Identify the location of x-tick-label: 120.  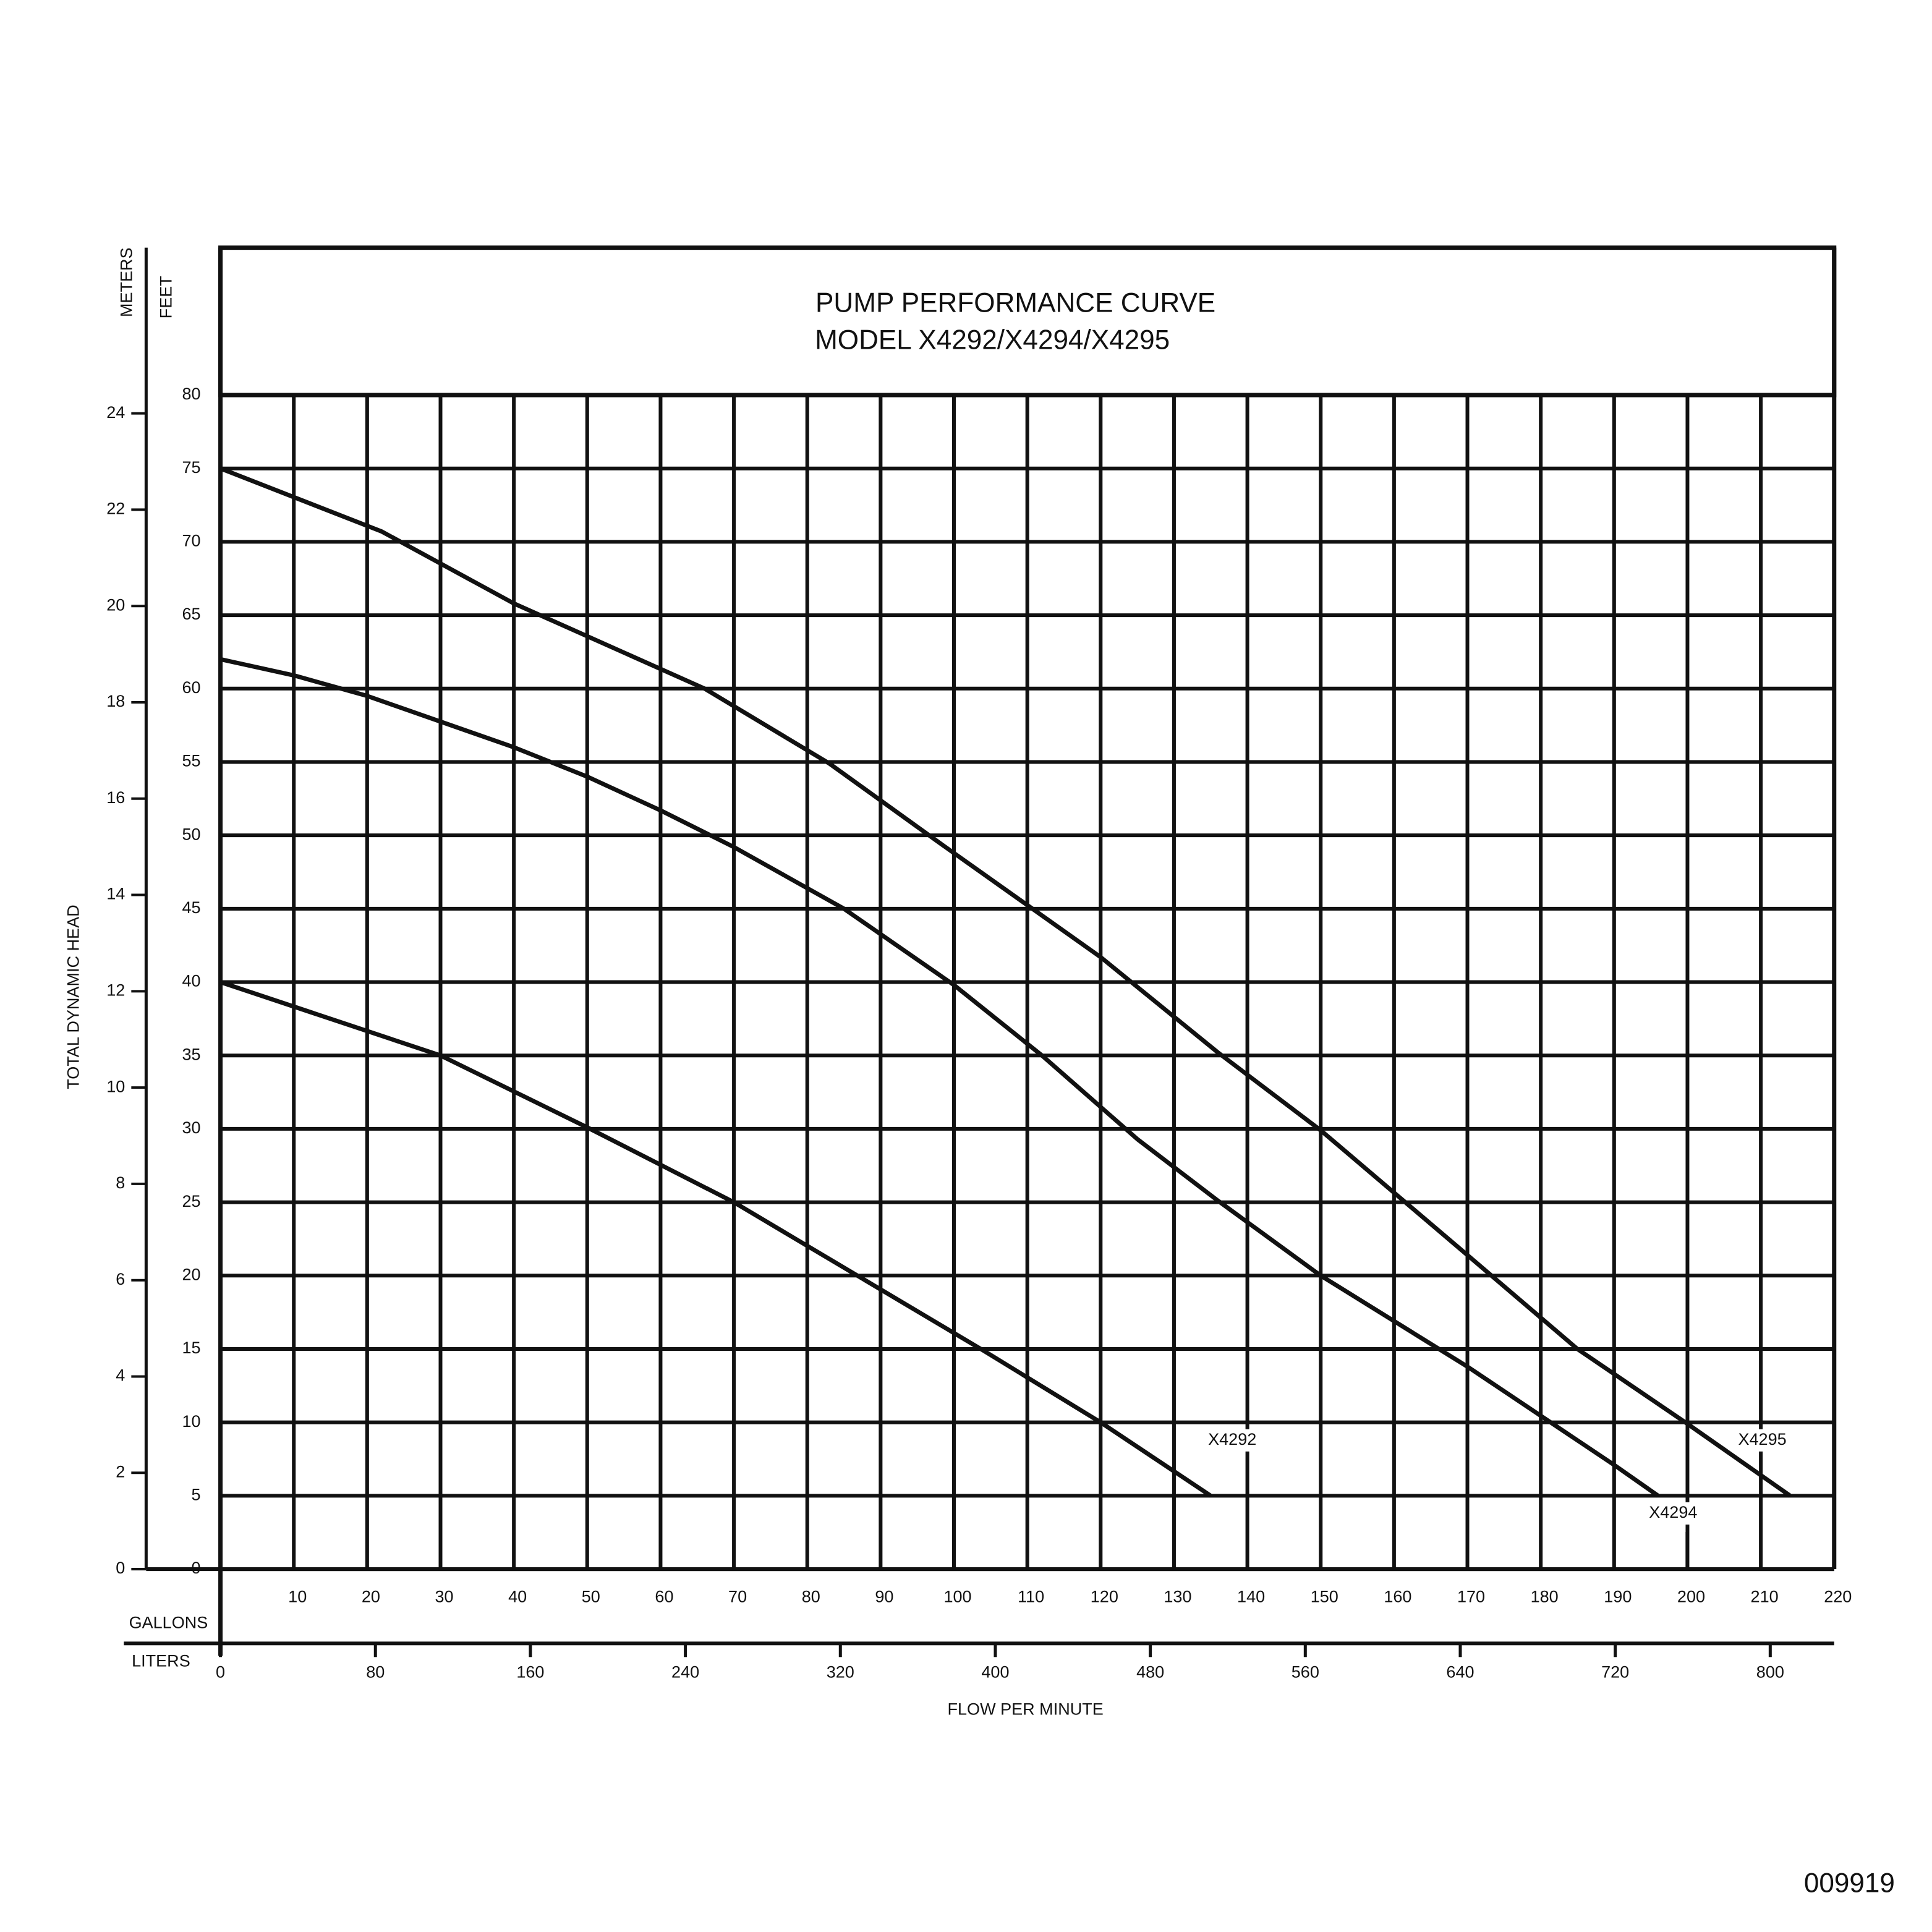
(1104, 1596).